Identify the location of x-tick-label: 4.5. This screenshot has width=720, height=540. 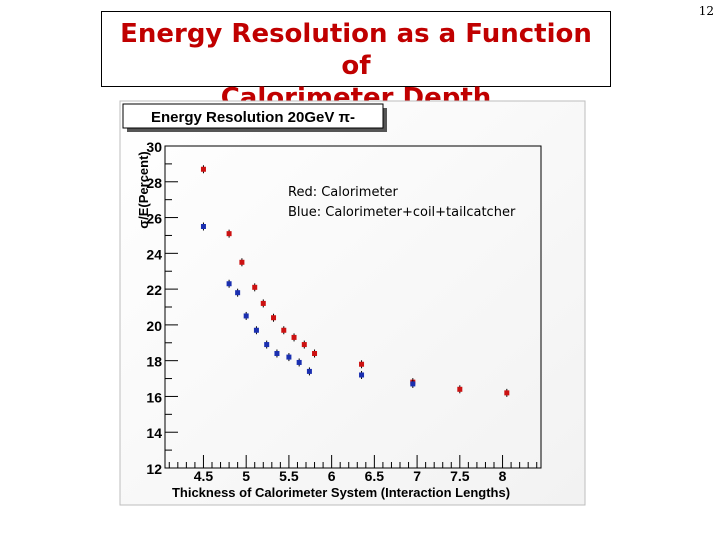
(204, 476).